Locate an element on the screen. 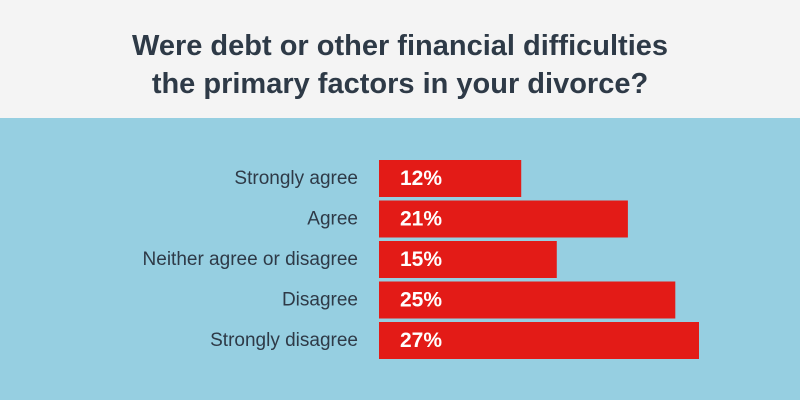 This screenshot has width=800, height=400. category-label-agree: Agree is located at coordinates (332, 219).